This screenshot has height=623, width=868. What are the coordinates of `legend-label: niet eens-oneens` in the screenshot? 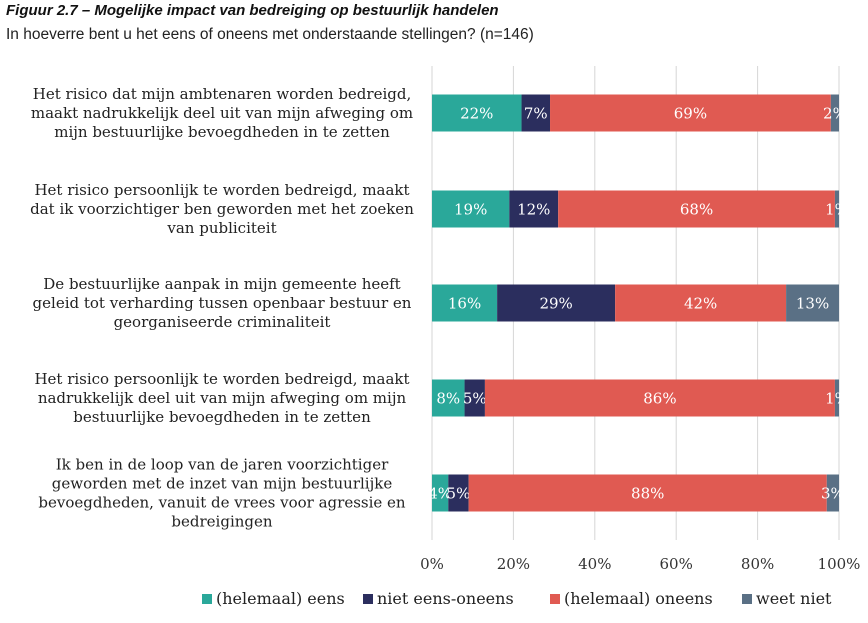 It's located at (445, 598).